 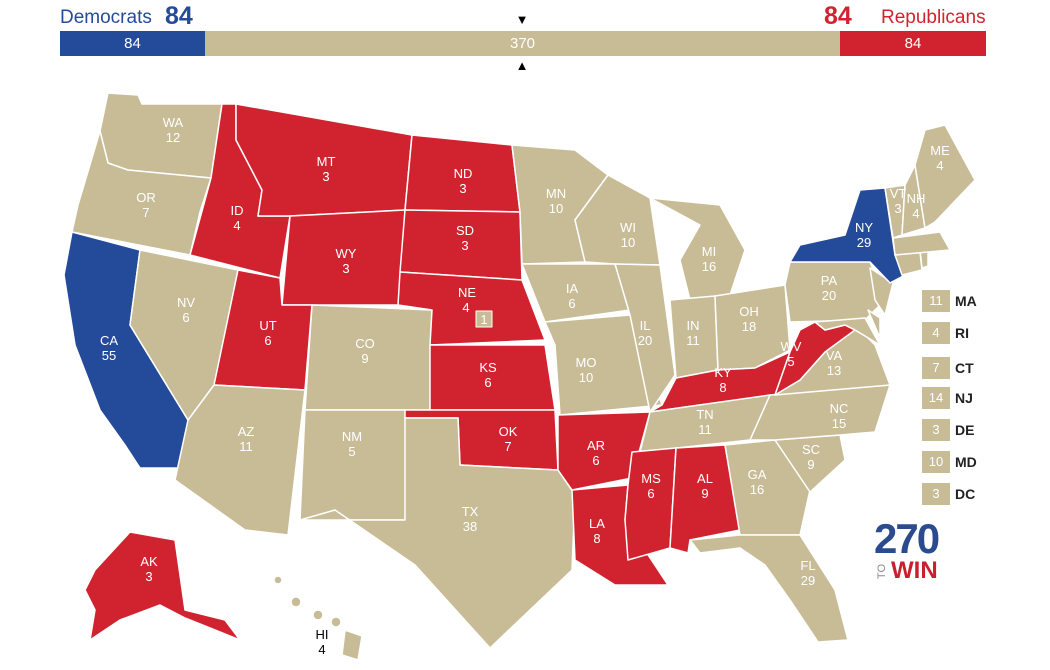 I want to click on state-label-mn: MN, so click(x=556, y=193).